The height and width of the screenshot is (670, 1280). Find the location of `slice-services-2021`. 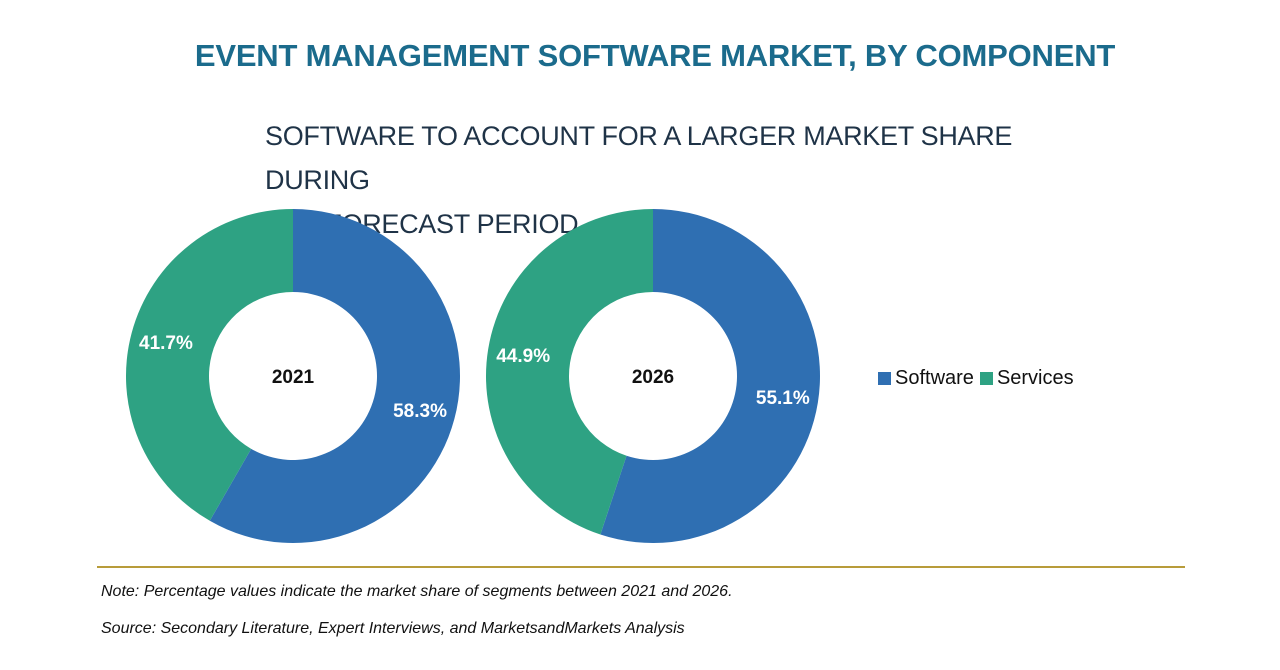

slice-services-2021 is located at coordinates (209, 365).